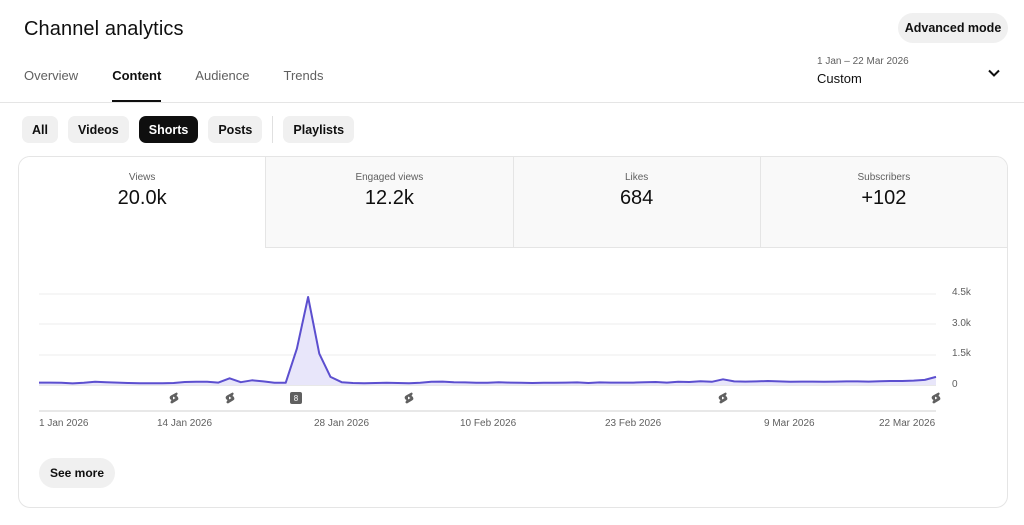 The width and height of the screenshot is (1024, 525). Describe the element at coordinates (273, 129) in the screenshot. I see `chip-divider` at that location.